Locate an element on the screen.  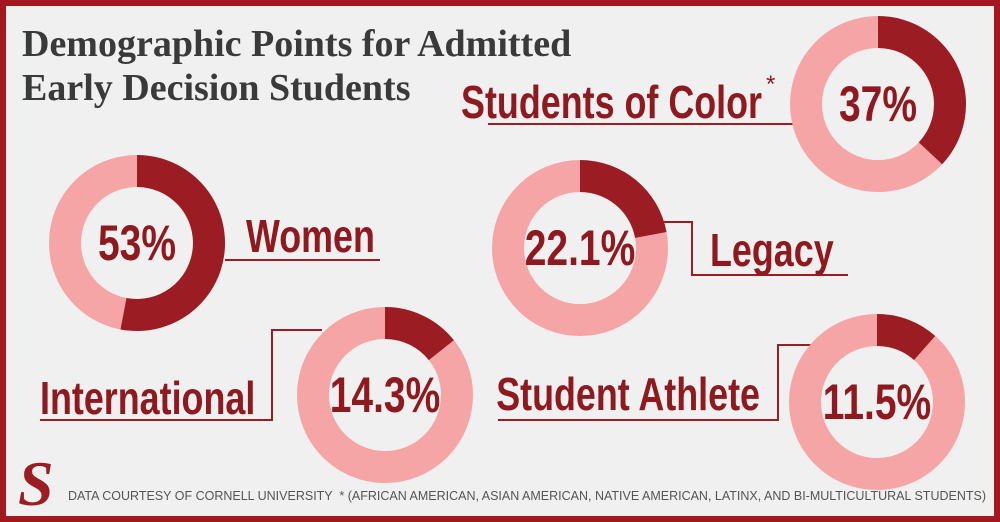
logo: S is located at coordinates (36, 483).